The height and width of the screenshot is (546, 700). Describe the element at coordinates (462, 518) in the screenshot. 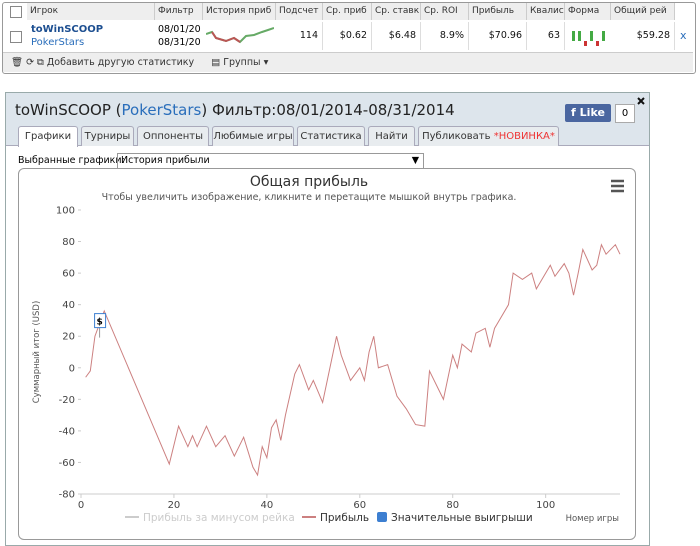

I see `legend-label: Значительные выигрыши` at that location.